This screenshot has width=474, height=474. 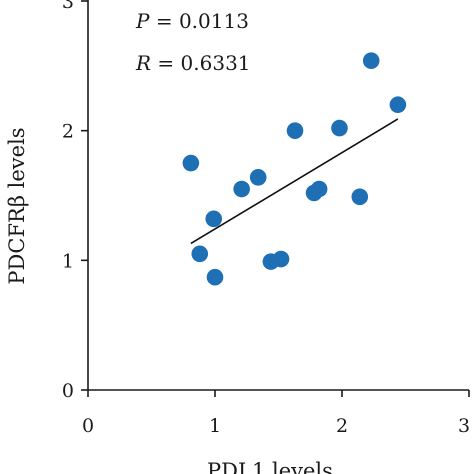 I want to click on y-tick-label: 2, so click(x=68, y=132).